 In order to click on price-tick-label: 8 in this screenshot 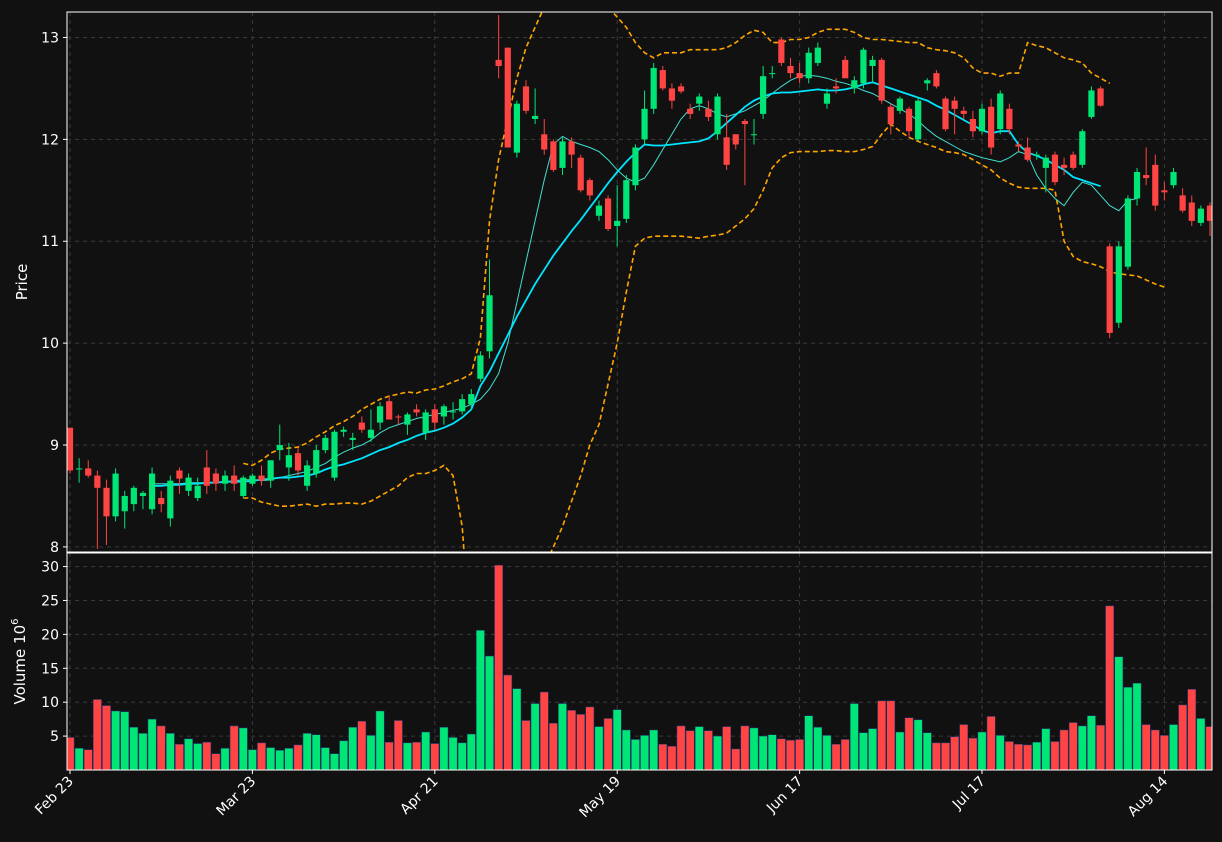, I will do `click(54, 548)`.